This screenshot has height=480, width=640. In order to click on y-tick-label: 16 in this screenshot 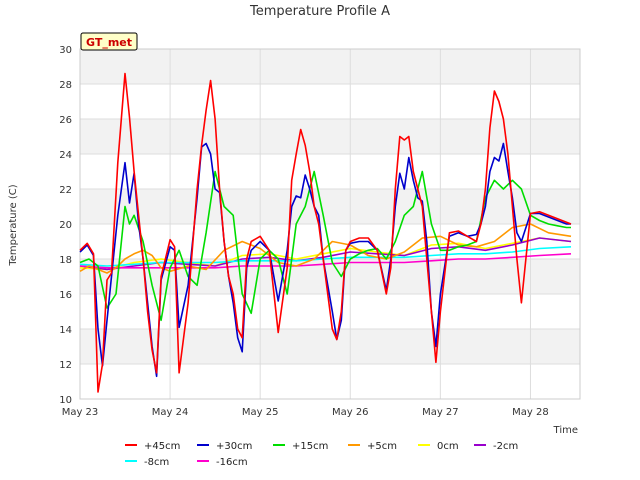, I will do `click(65, 295)`.